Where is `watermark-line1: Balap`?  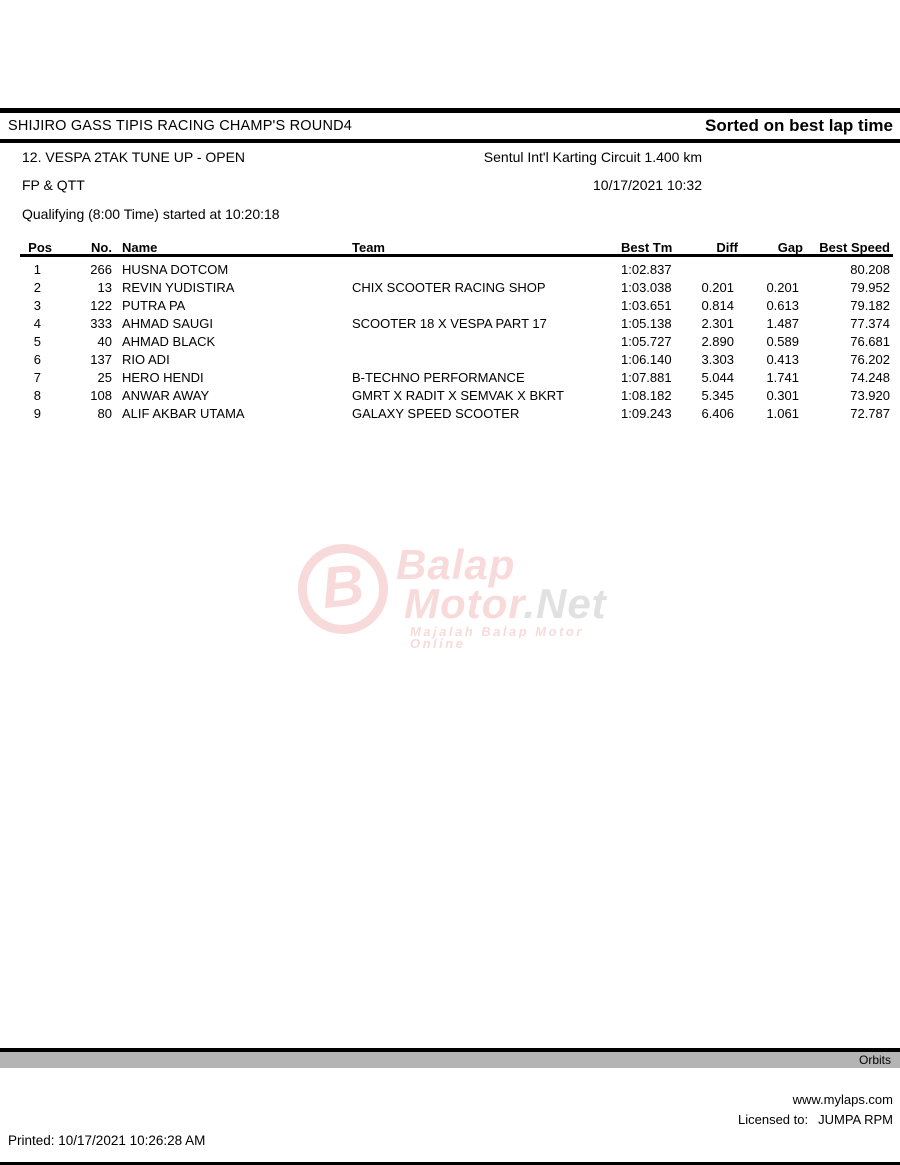
watermark-line1: Balap is located at coordinates (456, 564).